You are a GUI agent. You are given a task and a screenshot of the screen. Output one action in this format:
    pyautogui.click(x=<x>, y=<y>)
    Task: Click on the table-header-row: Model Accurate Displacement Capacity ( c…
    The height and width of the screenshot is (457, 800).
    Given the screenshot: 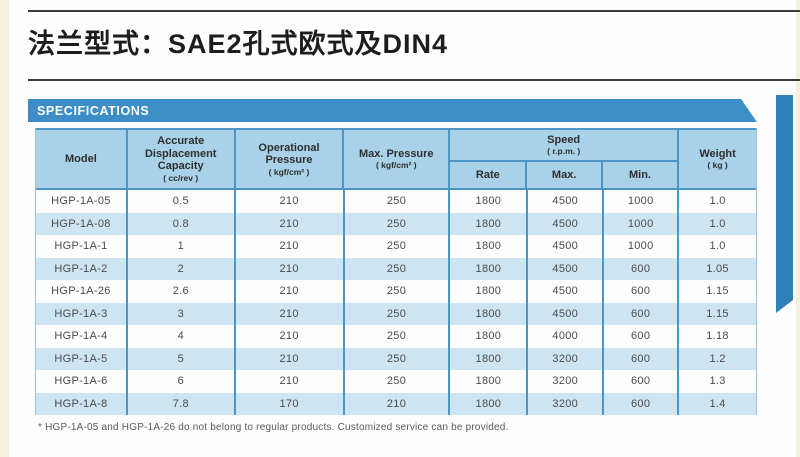 What is the action you would take?
    pyautogui.click(x=396, y=159)
    